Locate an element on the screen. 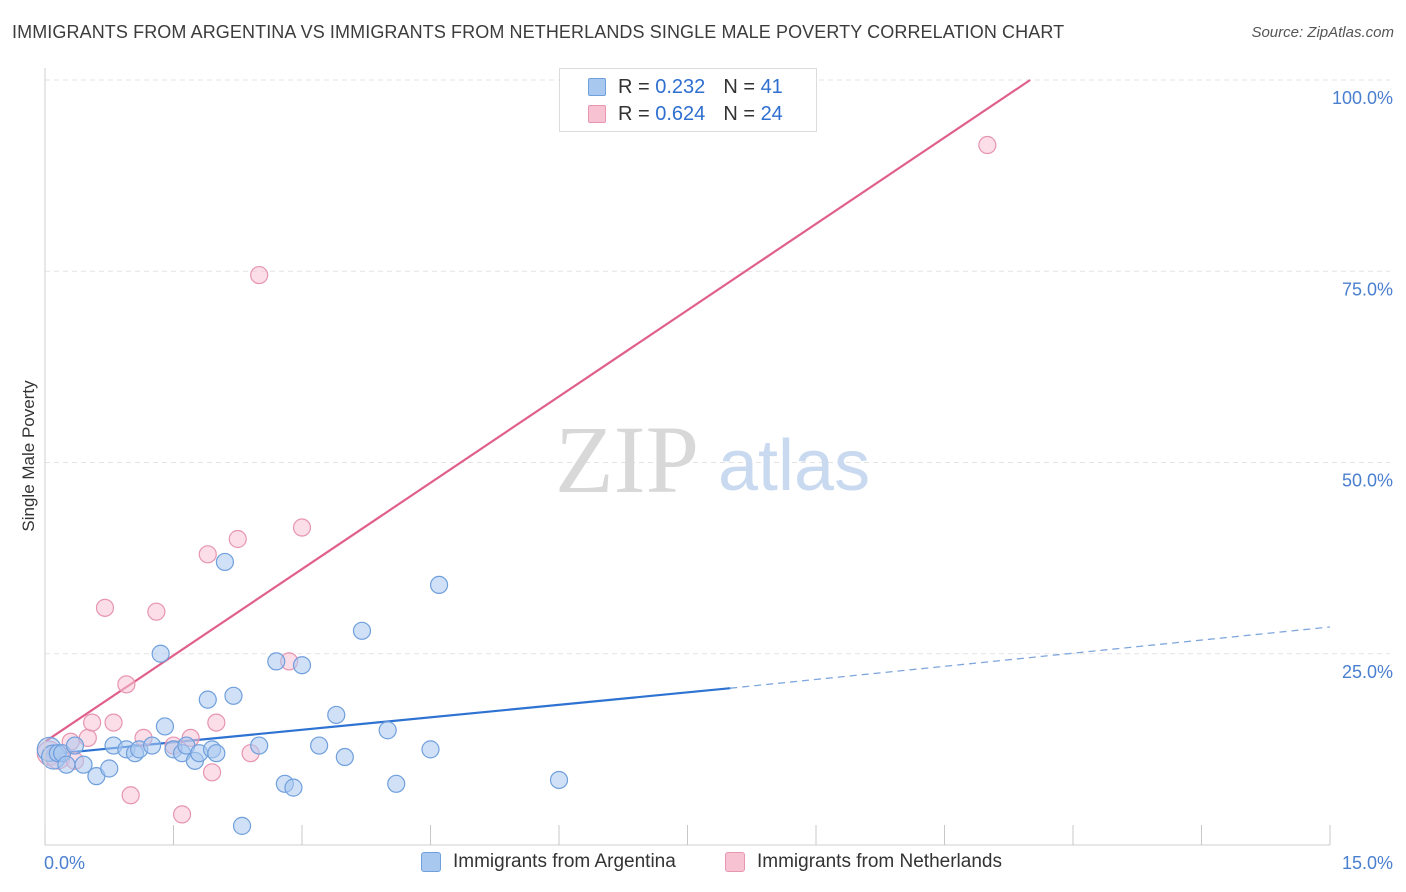 Image resolution: width=1406 pixels, height=892 pixels. legend-row-argentina: R = 0.232 N = 41 is located at coordinates (685, 87).